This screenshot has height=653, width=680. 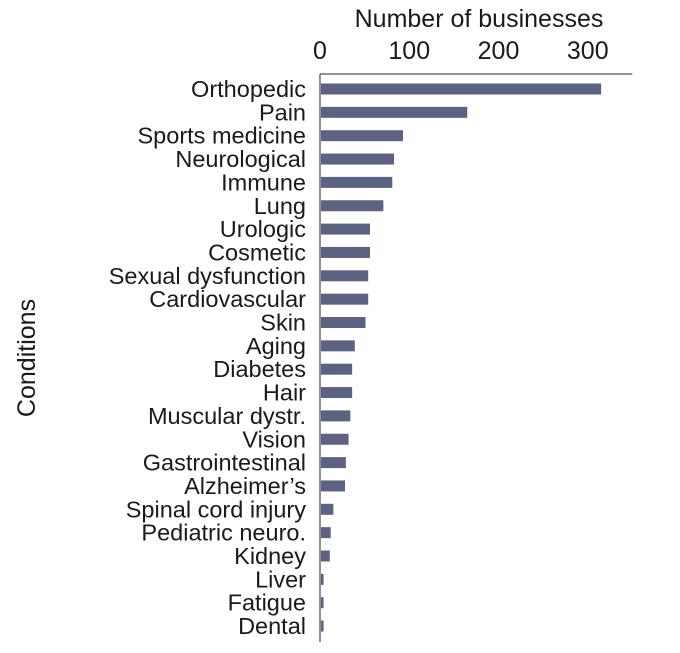 What do you see at coordinates (479, 19) in the screenshot?
I see `x-axis-title: Number of businesses` at bounding box center [479, 19].